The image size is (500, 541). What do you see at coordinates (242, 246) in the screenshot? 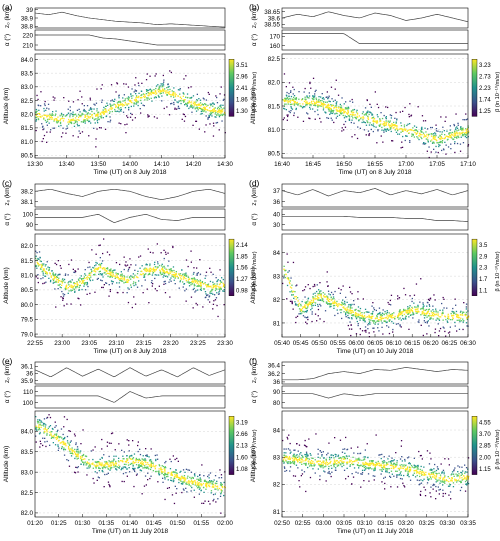
I see `colorbar-tick-label: 2.14` at bounding box center [242, 246].